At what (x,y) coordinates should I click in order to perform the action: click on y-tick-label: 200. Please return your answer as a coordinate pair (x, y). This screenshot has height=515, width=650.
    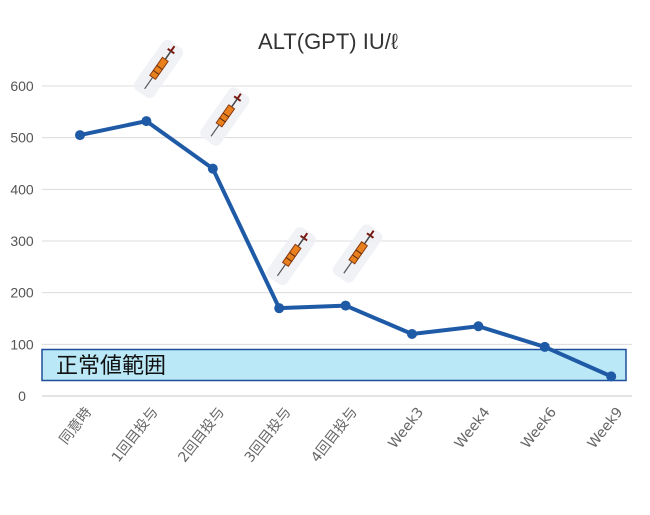
    Looking at the image, I should click on (22, 293).